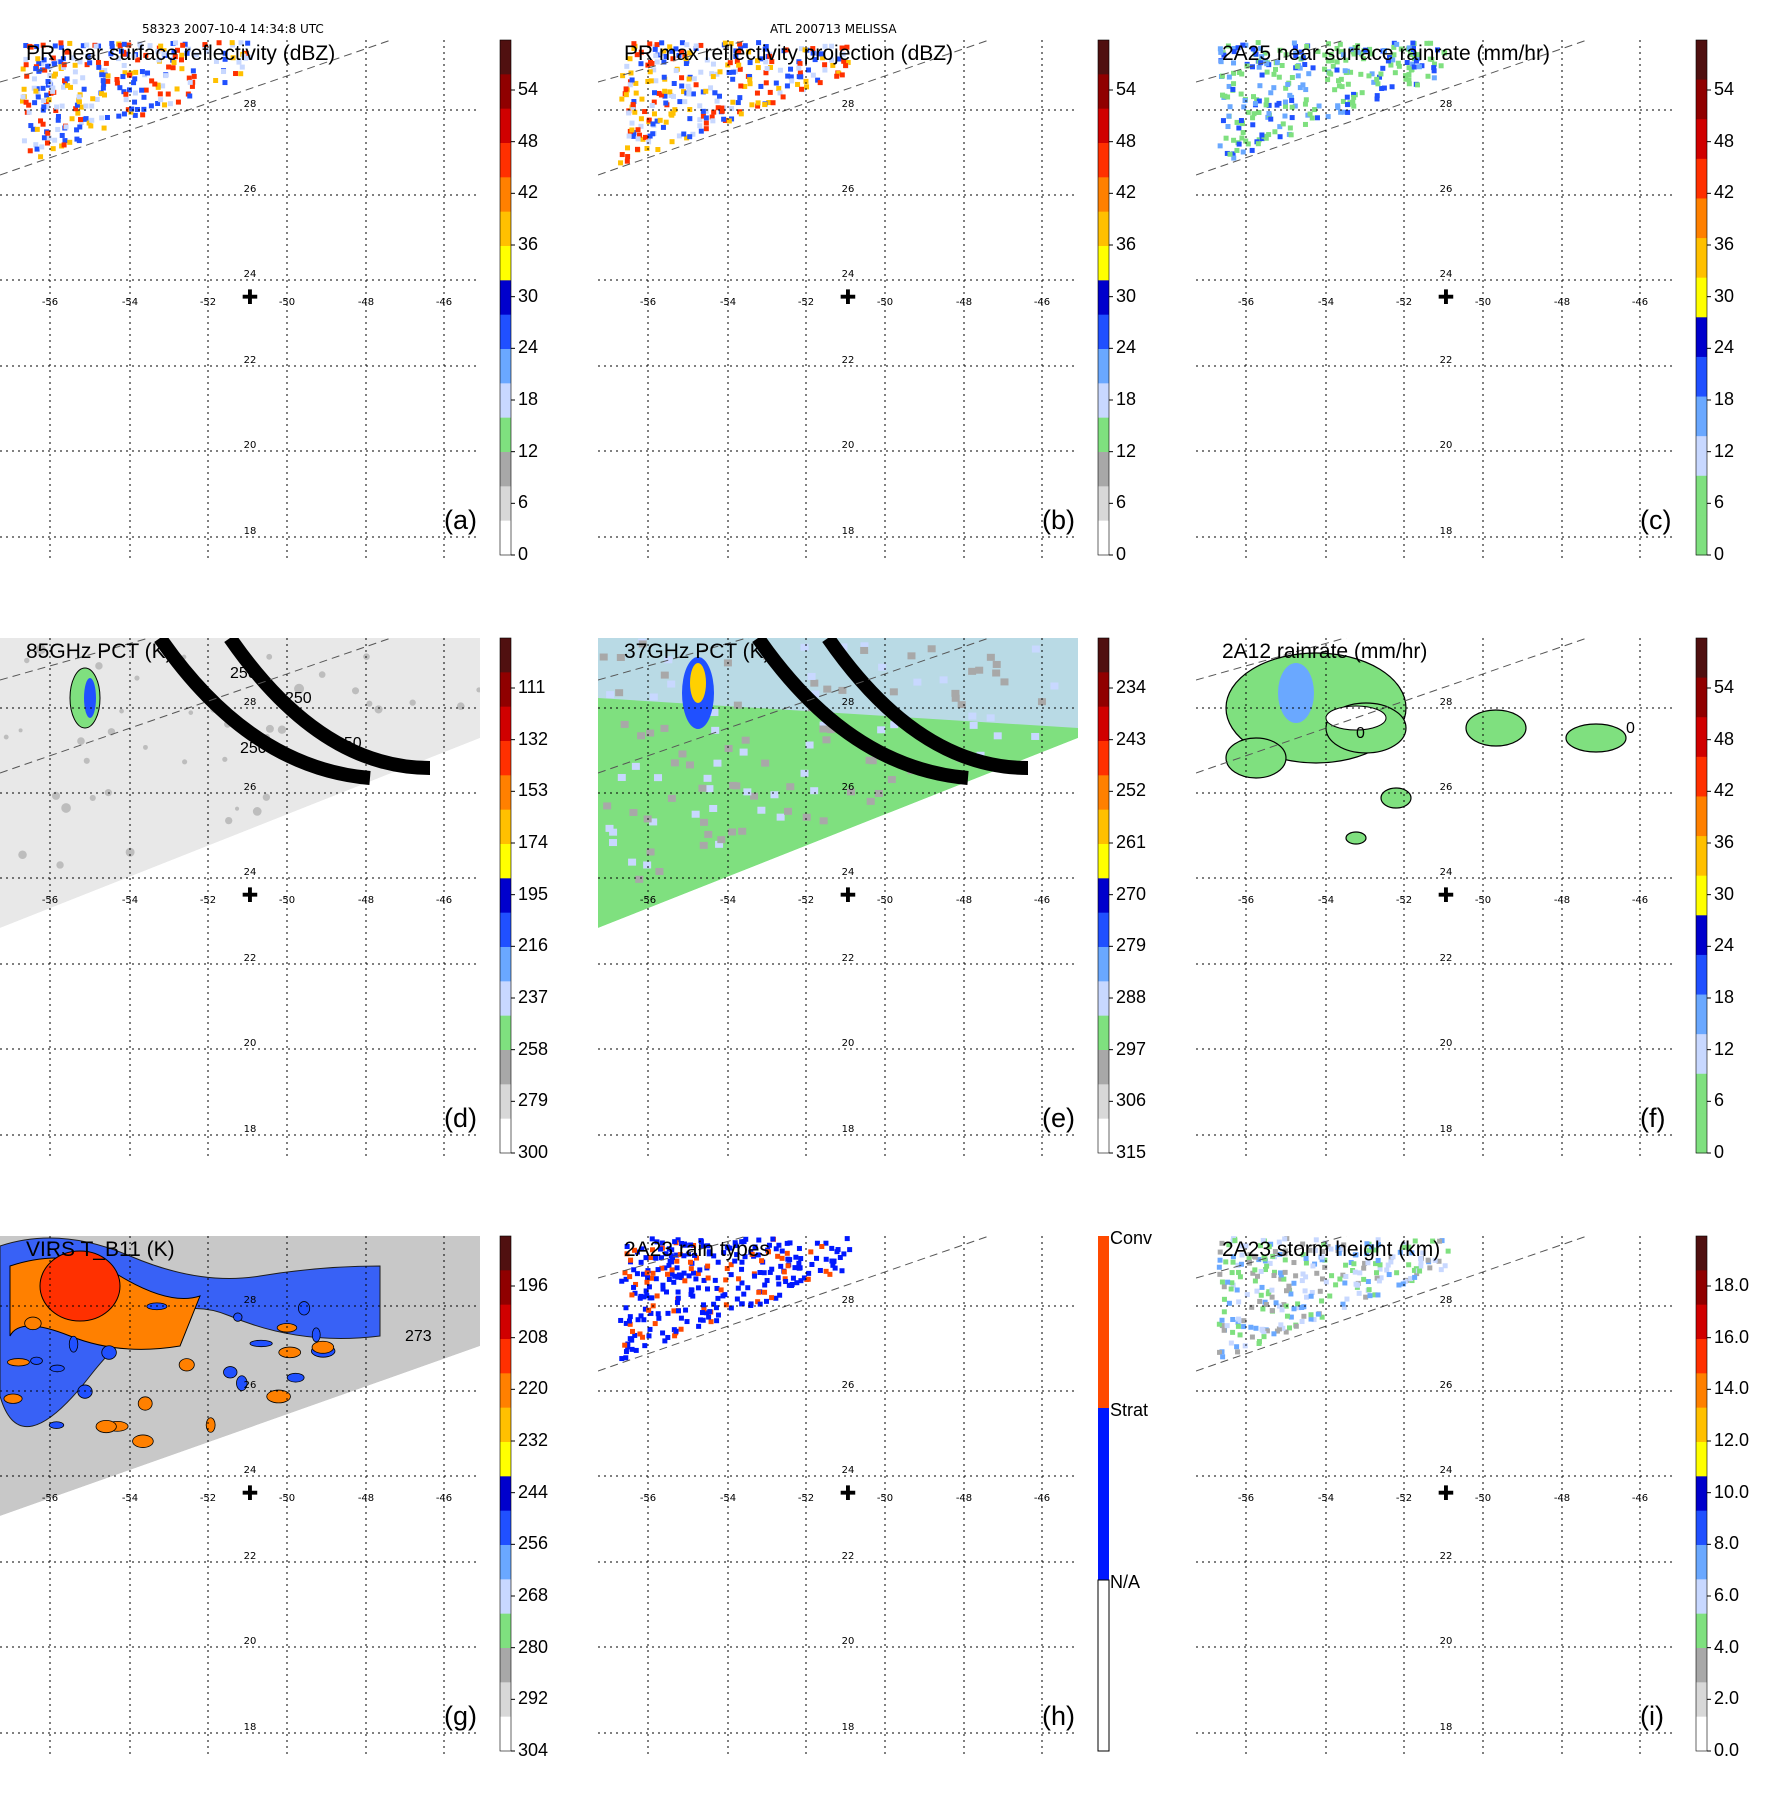 The width and height of the screenshot is (1771, 1796). I want to click on colorbar-tick-label: 234, so click(1131, 687).